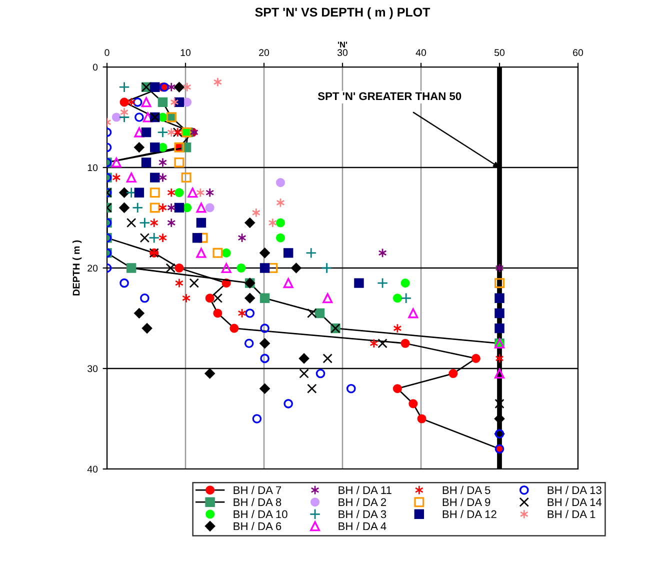 The image size is (651, 567). What do you see at coordinates (107, 52) in the screenshot?
I see `x-tick-label: 0` at bounding box center [107, 52].